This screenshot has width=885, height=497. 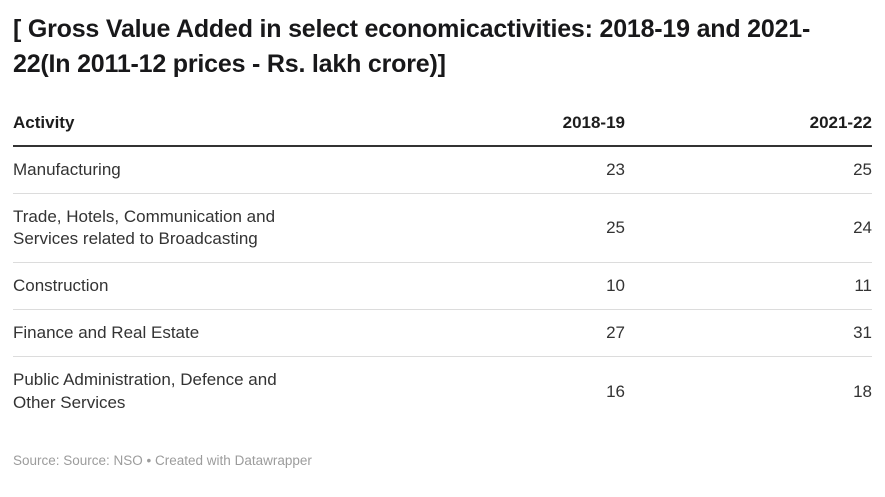 I want to click on value-cell-2021-22: 25, so click(x=748, y=170).